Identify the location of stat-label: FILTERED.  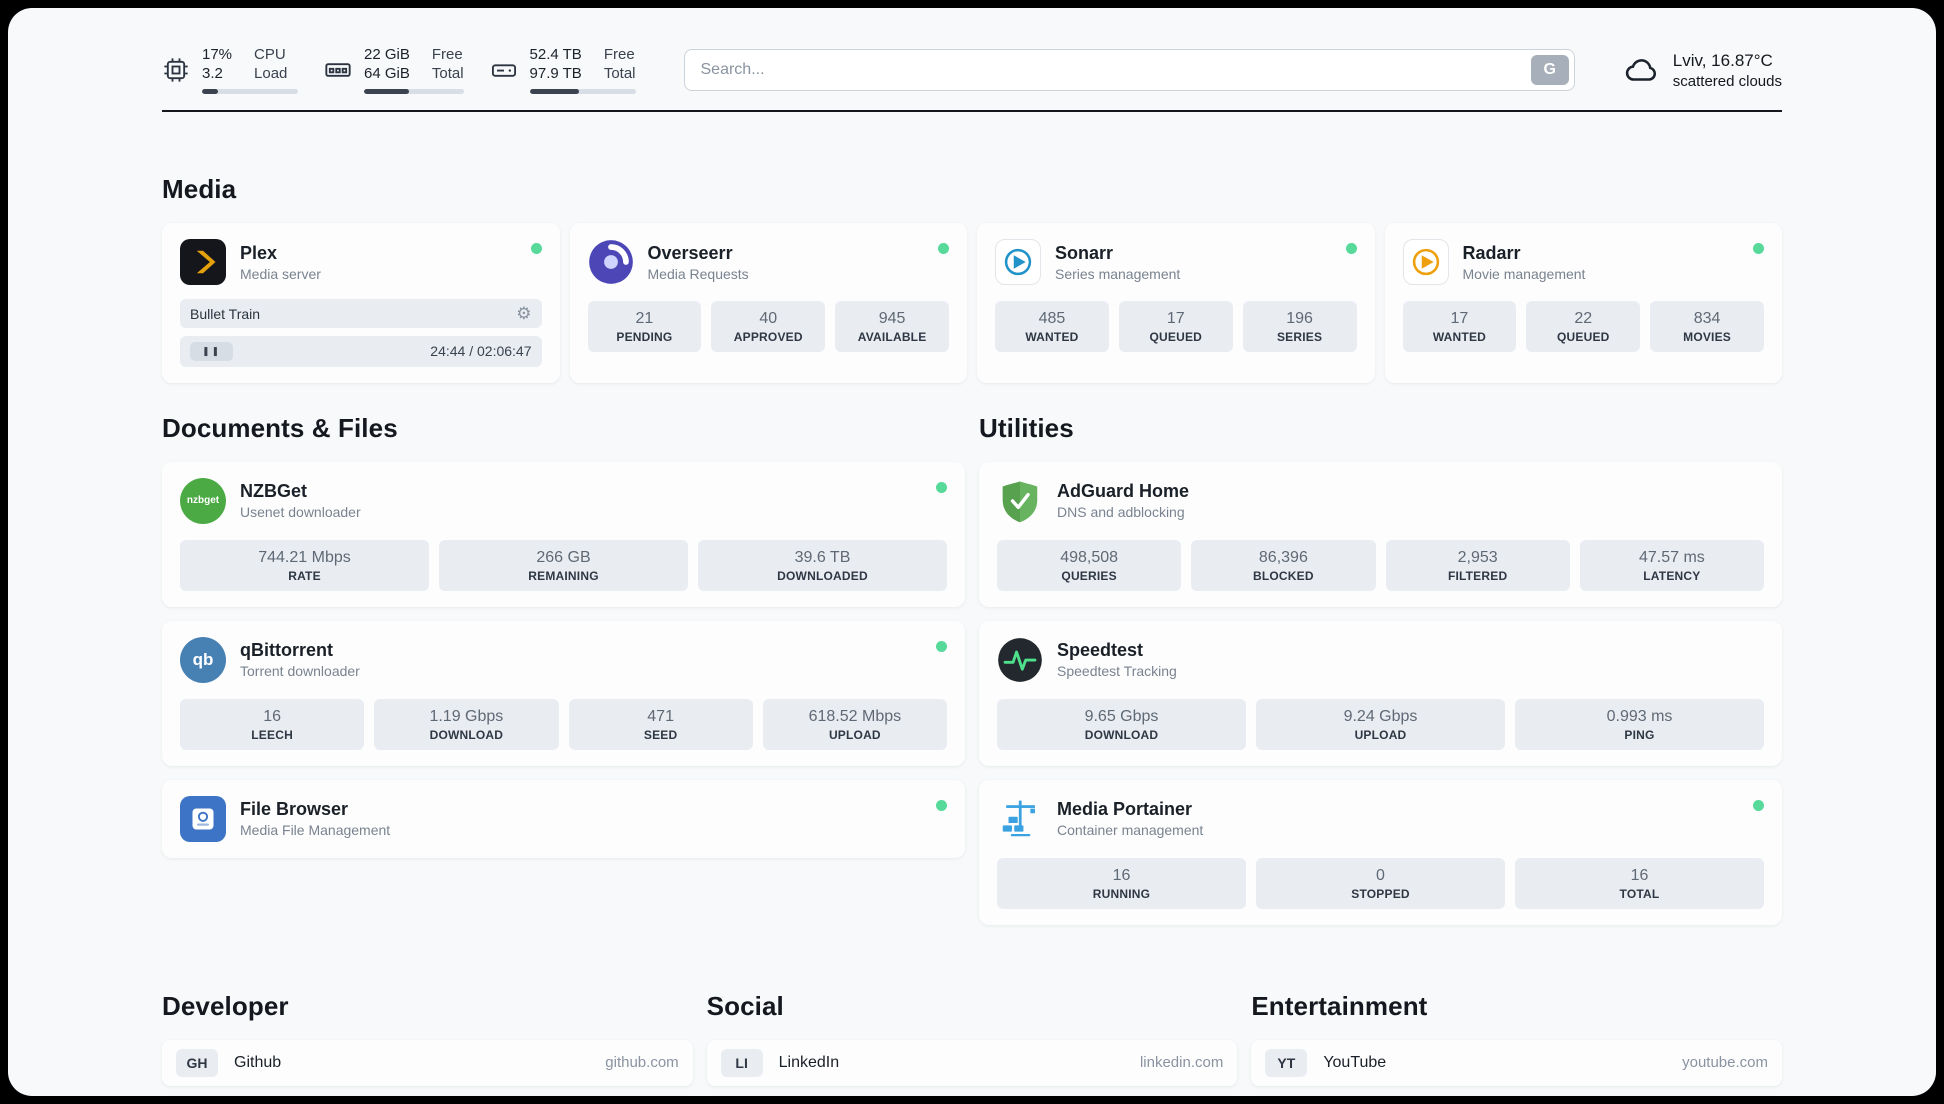
(1477, 575).